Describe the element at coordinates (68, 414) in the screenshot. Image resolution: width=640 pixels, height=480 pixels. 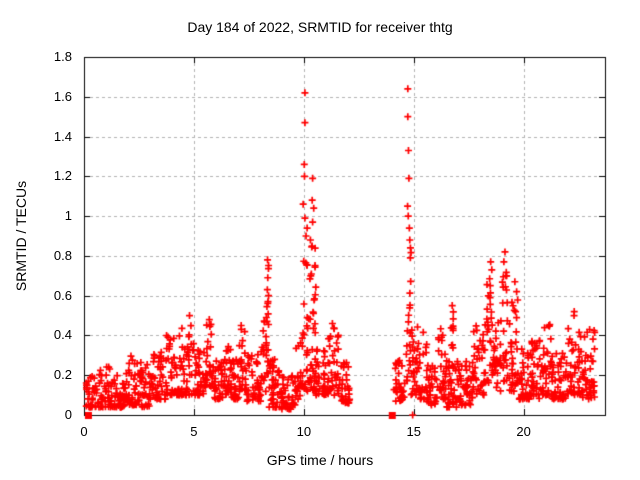
I see `y-tick-label: 0` at that location.